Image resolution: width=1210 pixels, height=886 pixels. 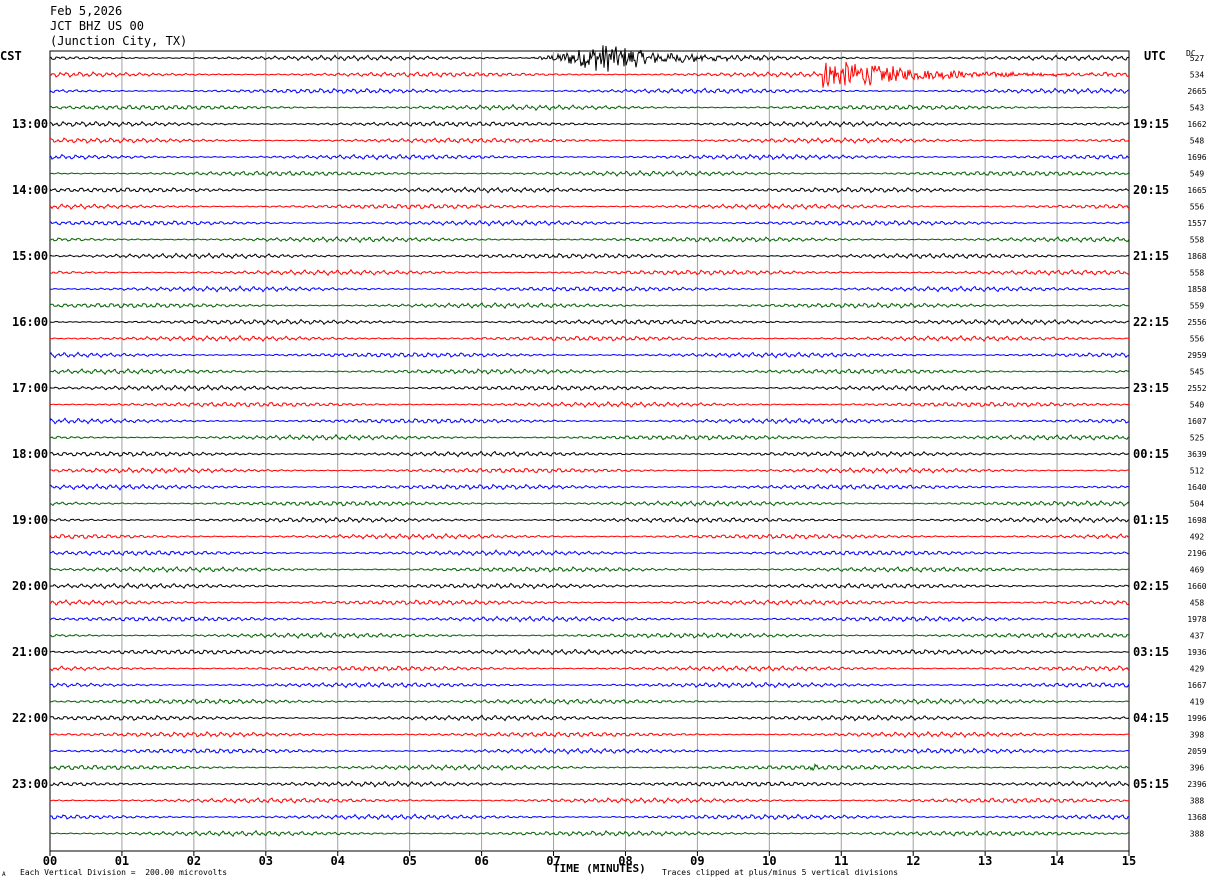 I want to click on dc-offset-34: 1978, so click(x=1196, y=619).